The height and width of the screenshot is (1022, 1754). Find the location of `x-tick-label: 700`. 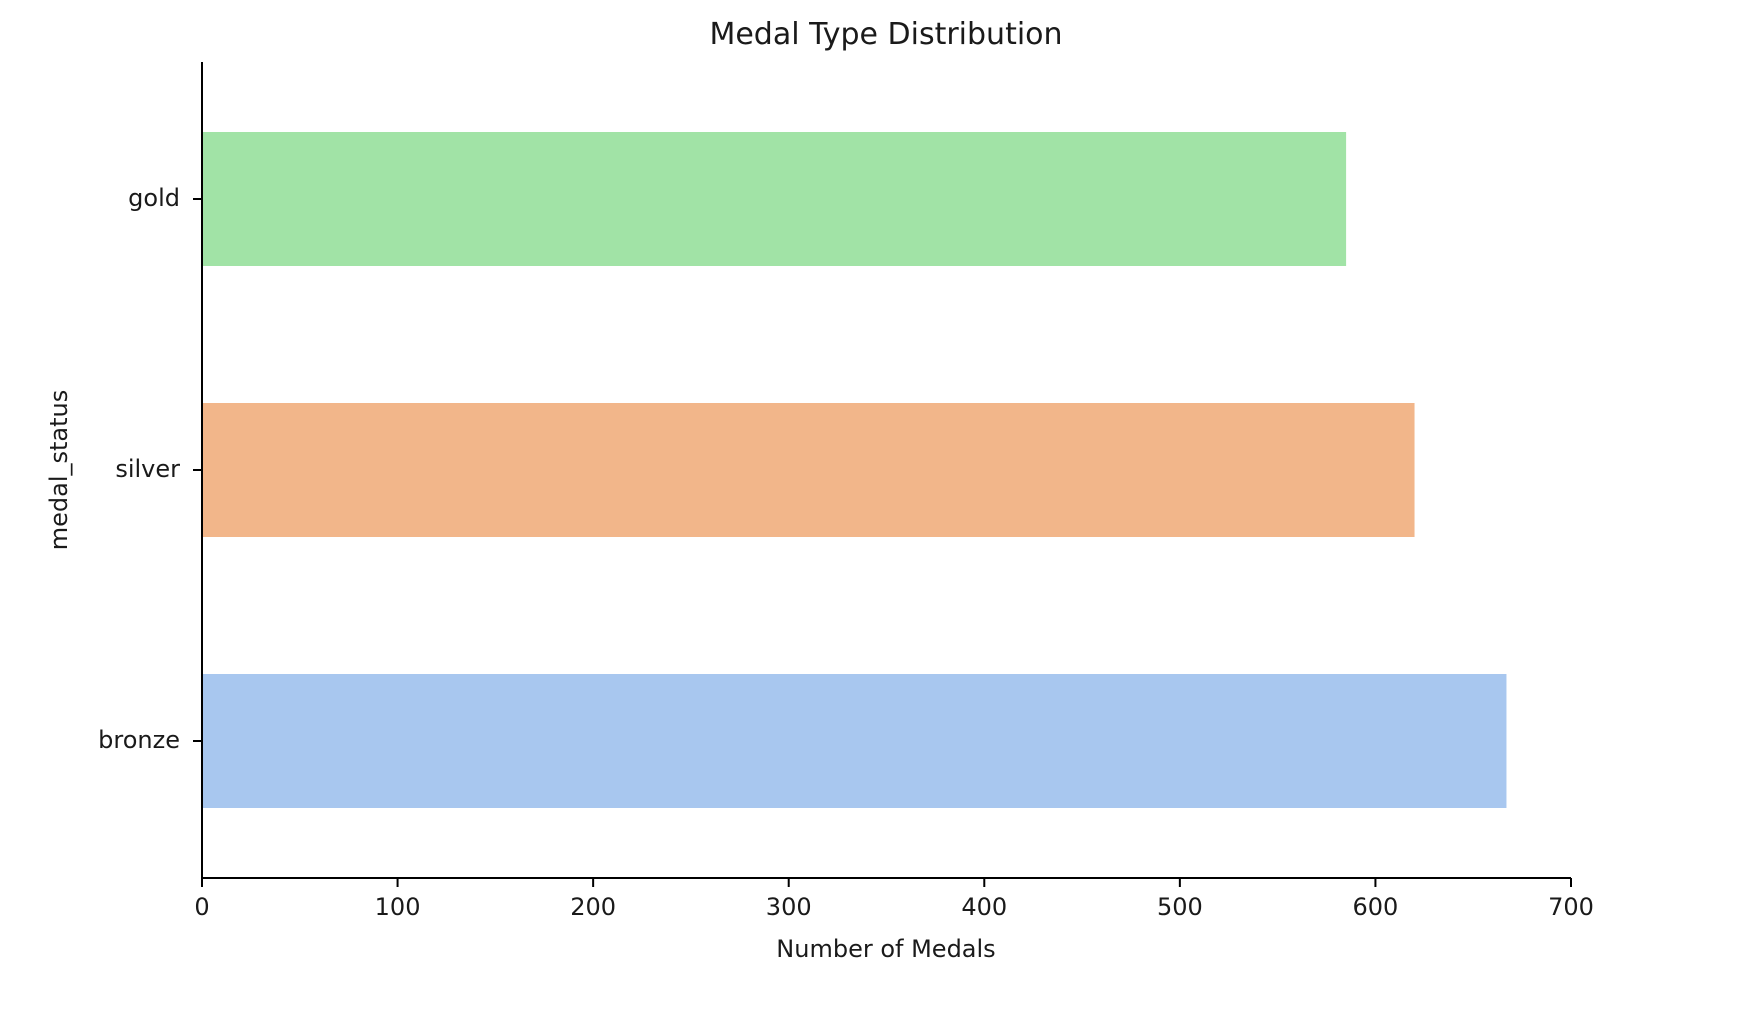

x-tick-label: 700 is located at coordinates (1571, 907).